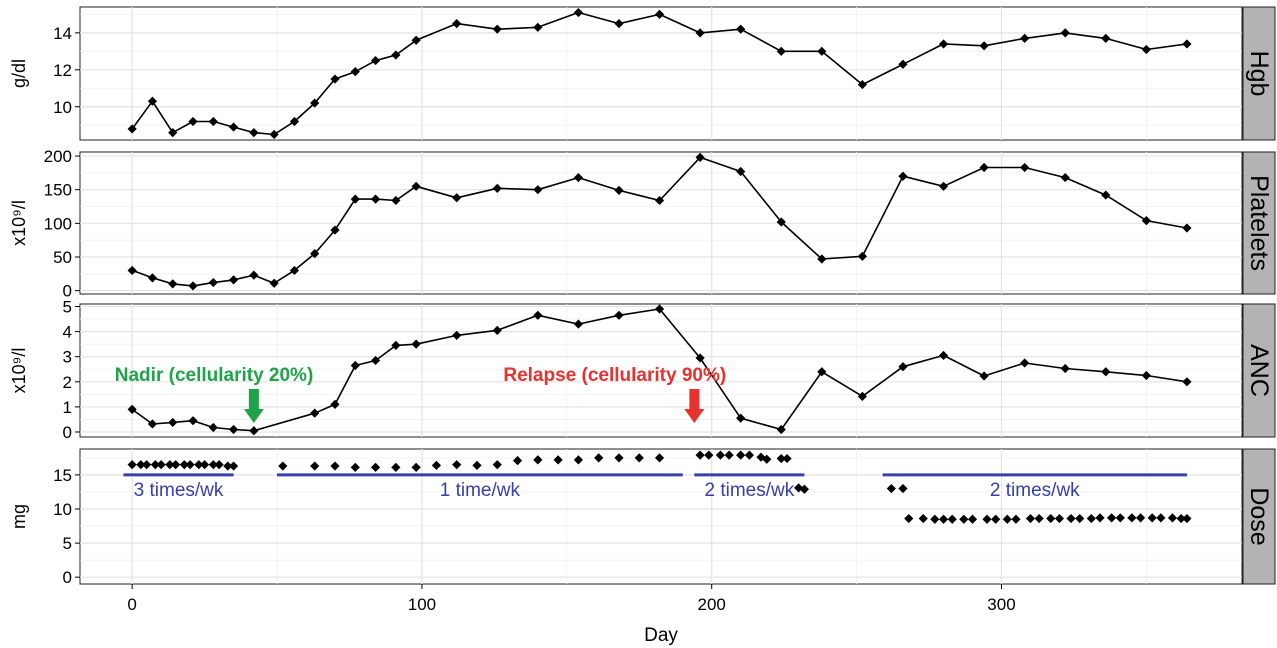 The height and width of the screenshot is (648, 1277). What do you see at coordinates (694, 406) in the screenshot?
I see `annotation-arrow` at bounding box center [694, 406].